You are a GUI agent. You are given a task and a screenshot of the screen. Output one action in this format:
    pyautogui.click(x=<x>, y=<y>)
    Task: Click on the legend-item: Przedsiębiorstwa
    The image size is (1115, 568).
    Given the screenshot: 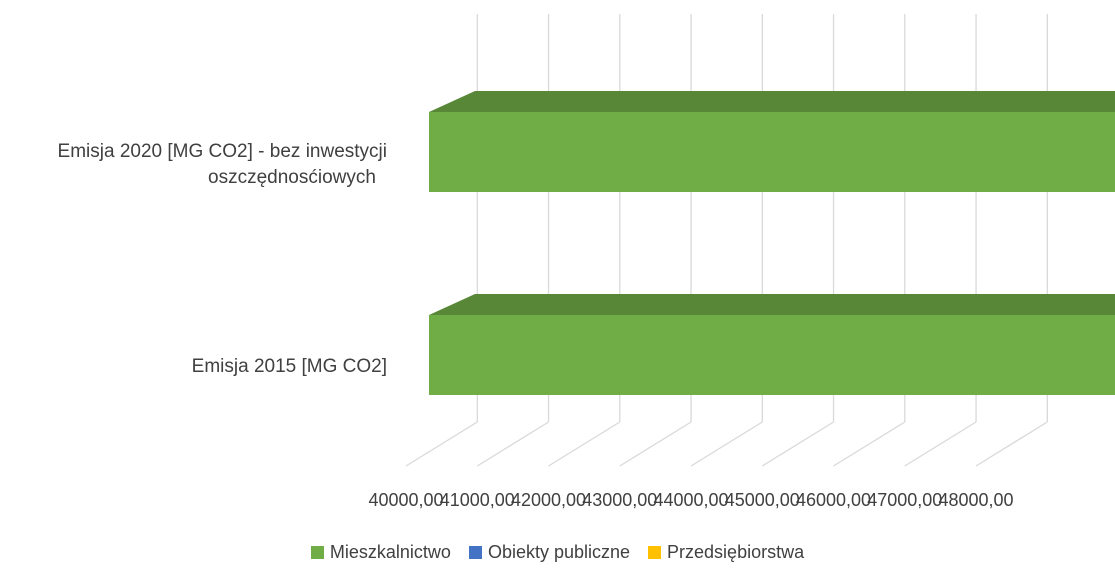 What is the action you would take?
    pyautogui.click(x=726, y=552)
    